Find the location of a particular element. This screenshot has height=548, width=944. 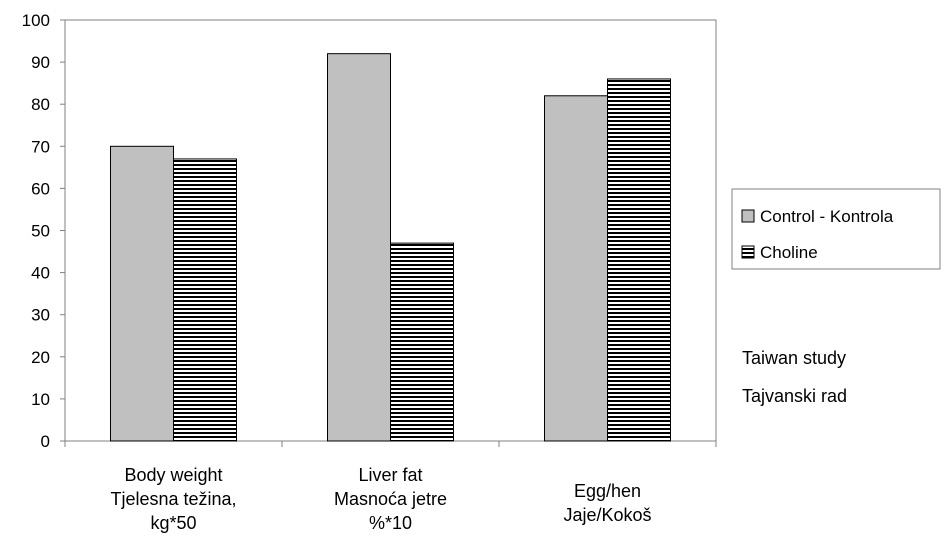

annotation-tajvanski-rad: Tajvanski rad is located at coordinates (794, 396).